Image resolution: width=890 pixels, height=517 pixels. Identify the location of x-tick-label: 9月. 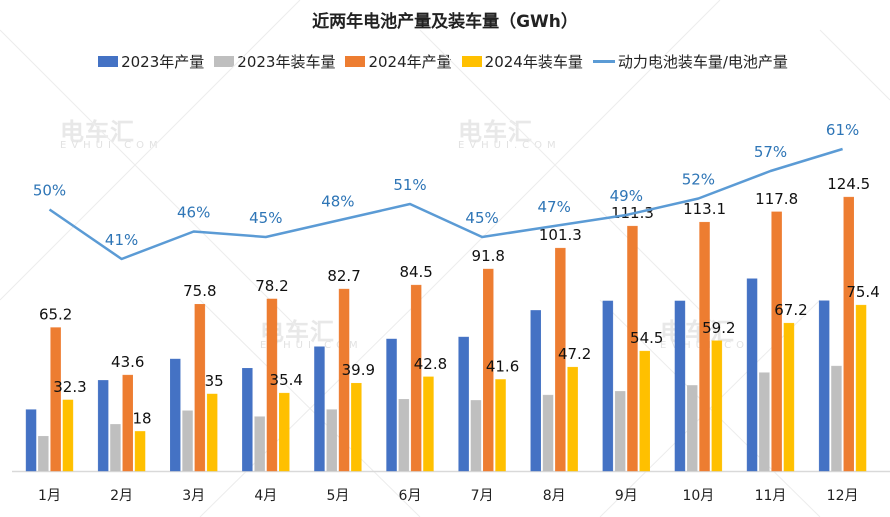
(626, 496).